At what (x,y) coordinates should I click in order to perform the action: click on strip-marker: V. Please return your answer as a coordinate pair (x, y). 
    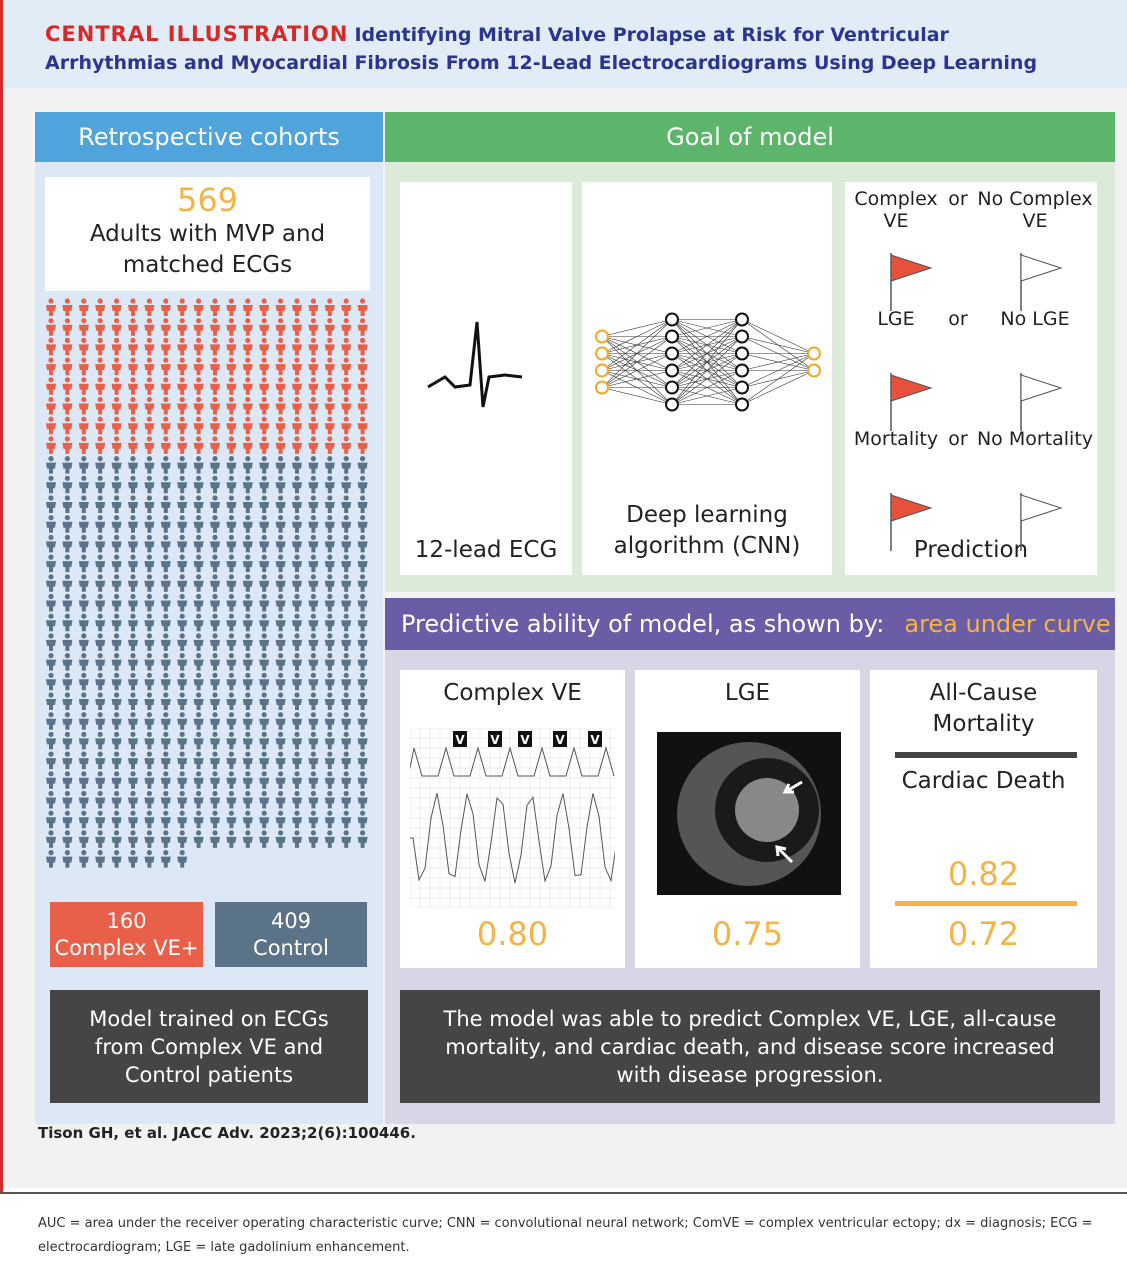
    Looking at the image, I should click on (460, 740).